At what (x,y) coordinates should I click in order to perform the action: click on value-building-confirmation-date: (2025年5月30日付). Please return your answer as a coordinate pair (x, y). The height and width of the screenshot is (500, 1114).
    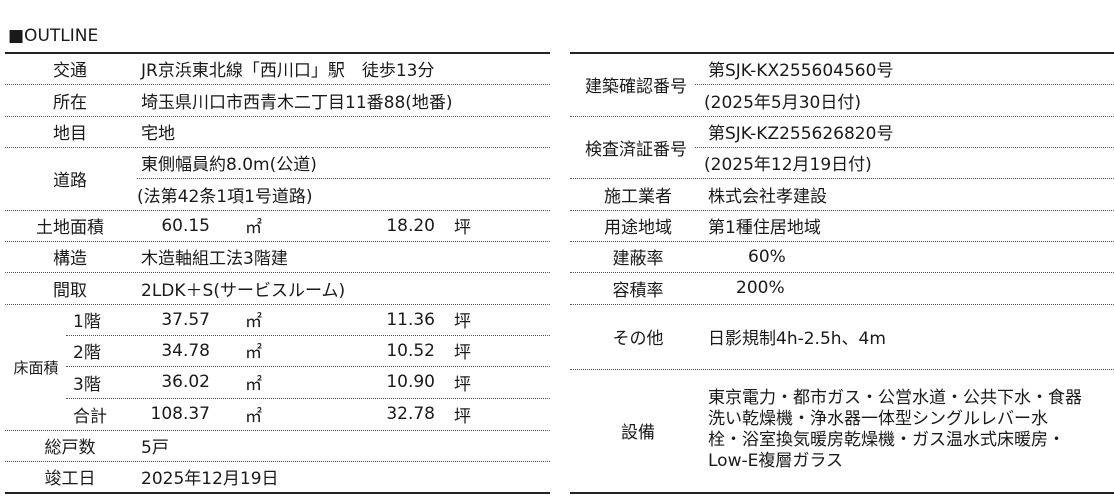
    Looking at the image, I should click on (782, 102).